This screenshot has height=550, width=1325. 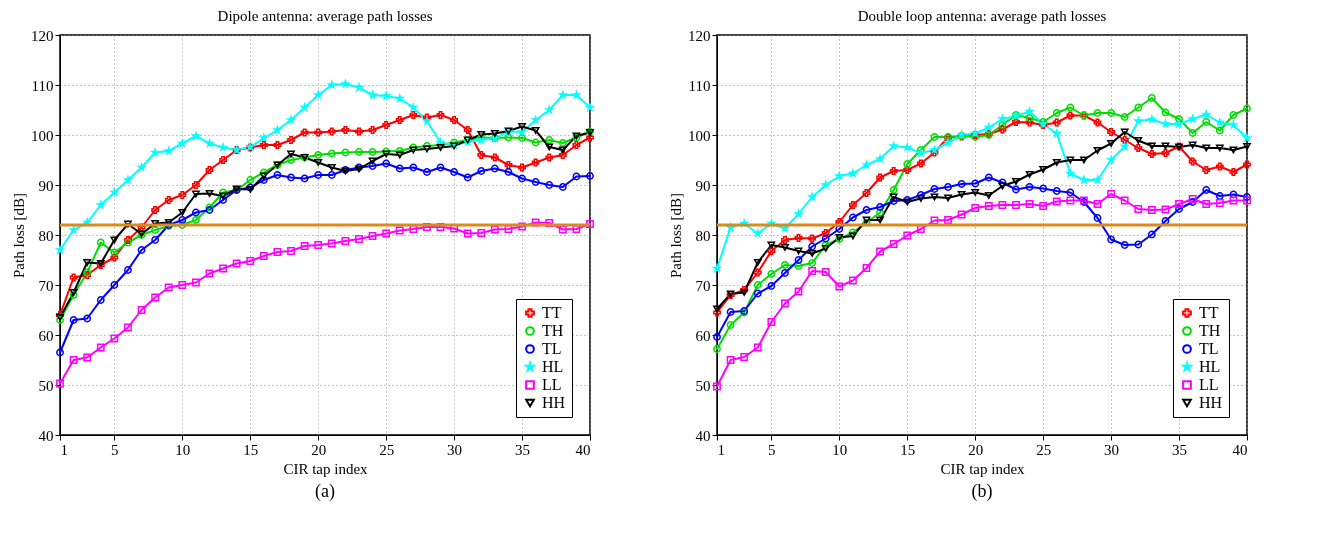 What do you see at coordinates (42, 35) in the screenshot?
I see `y-tick-label: 120` at bounding box center [42, 35].